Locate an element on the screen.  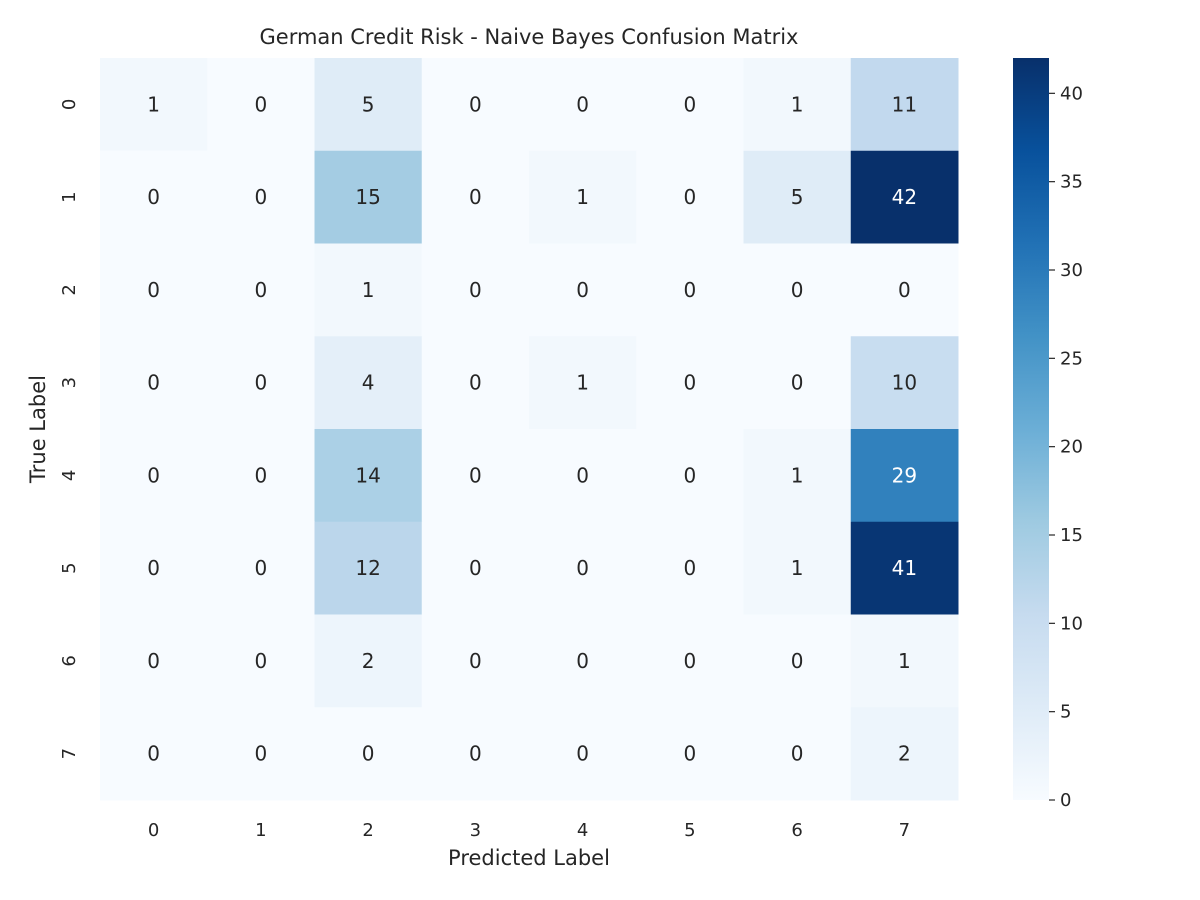
colorbar-ticks: 0 5 10 15 20 25 30 35 40 is located at coordinates (1066, 447).